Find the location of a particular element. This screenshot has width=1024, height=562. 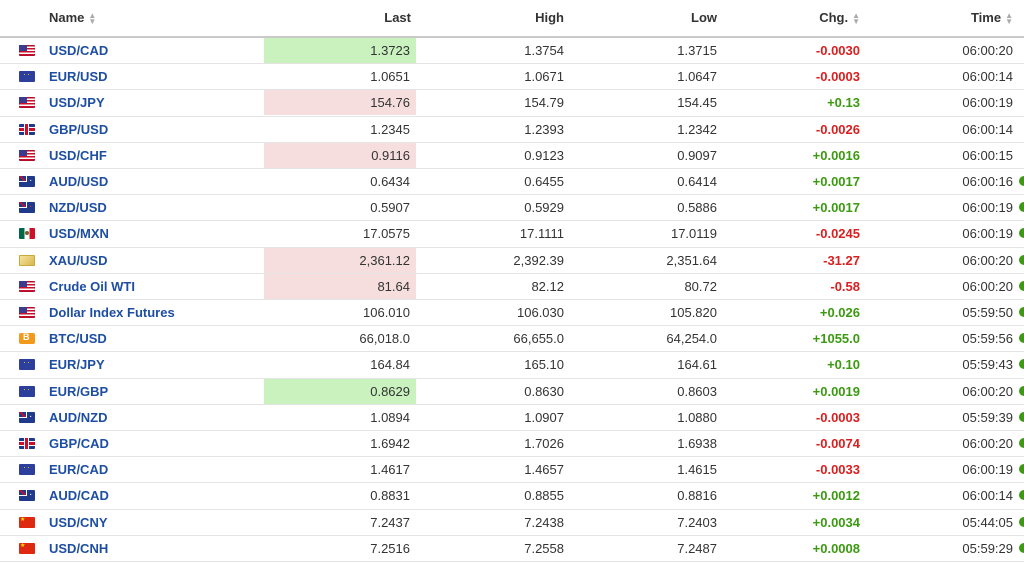

change-value: -0.0030 is located at coordinates (837, 50).